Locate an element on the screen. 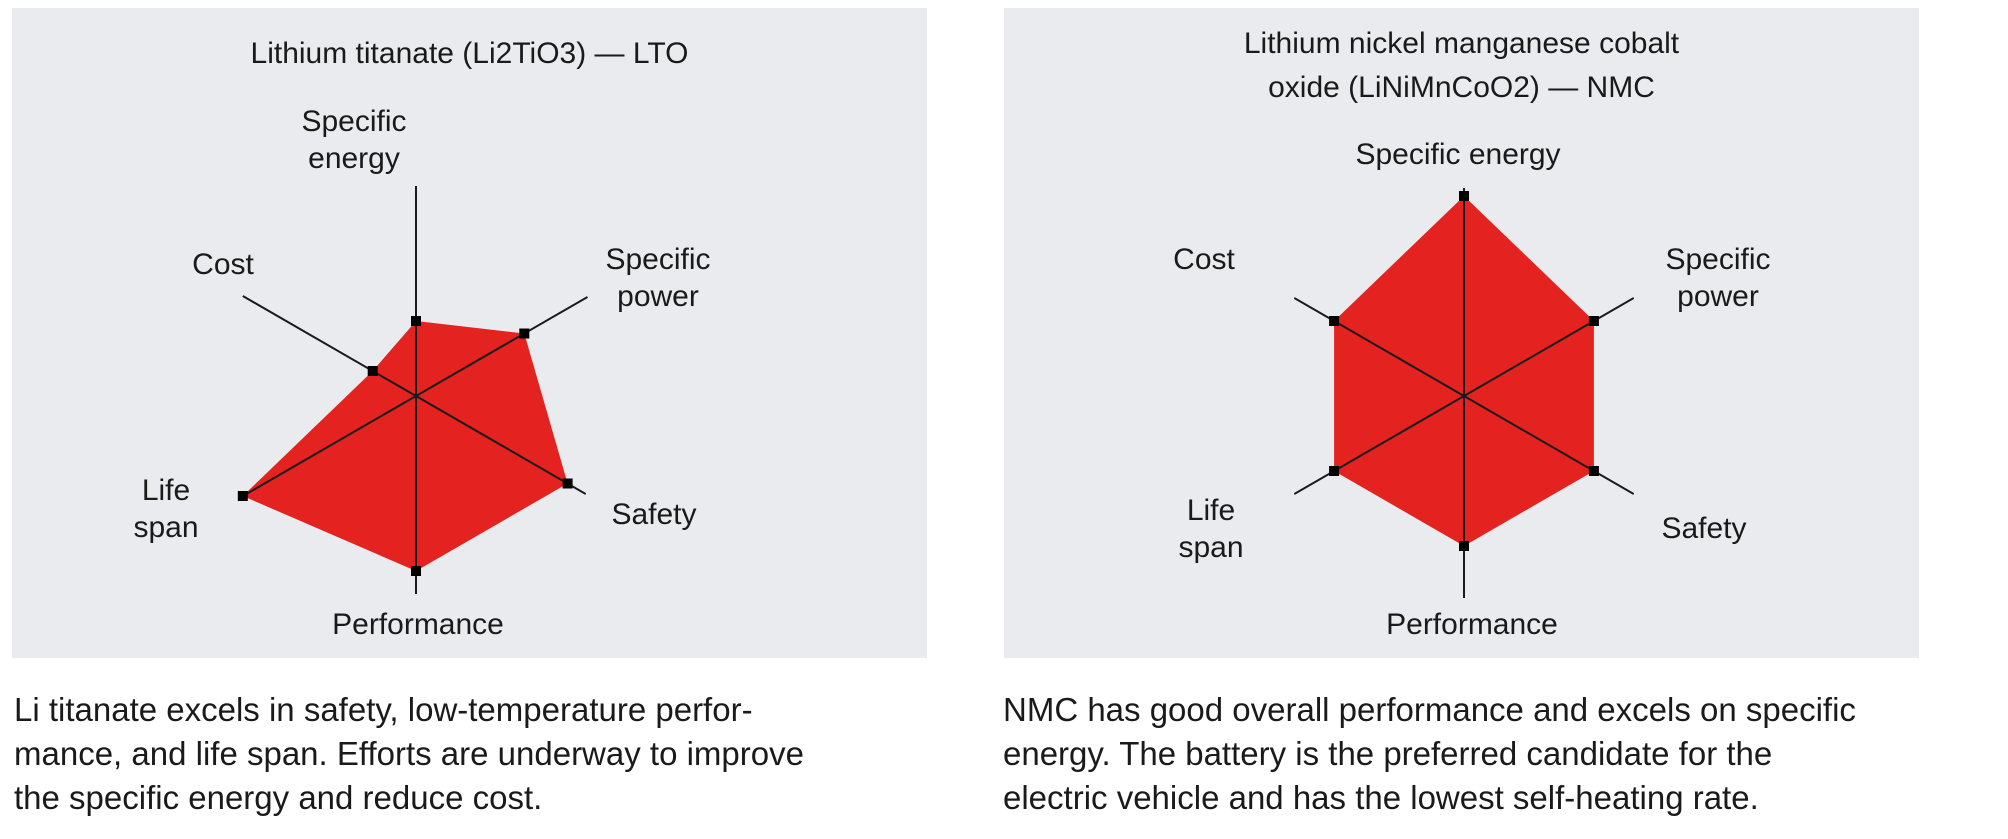  radar-area is located at coordinates (405, 446).